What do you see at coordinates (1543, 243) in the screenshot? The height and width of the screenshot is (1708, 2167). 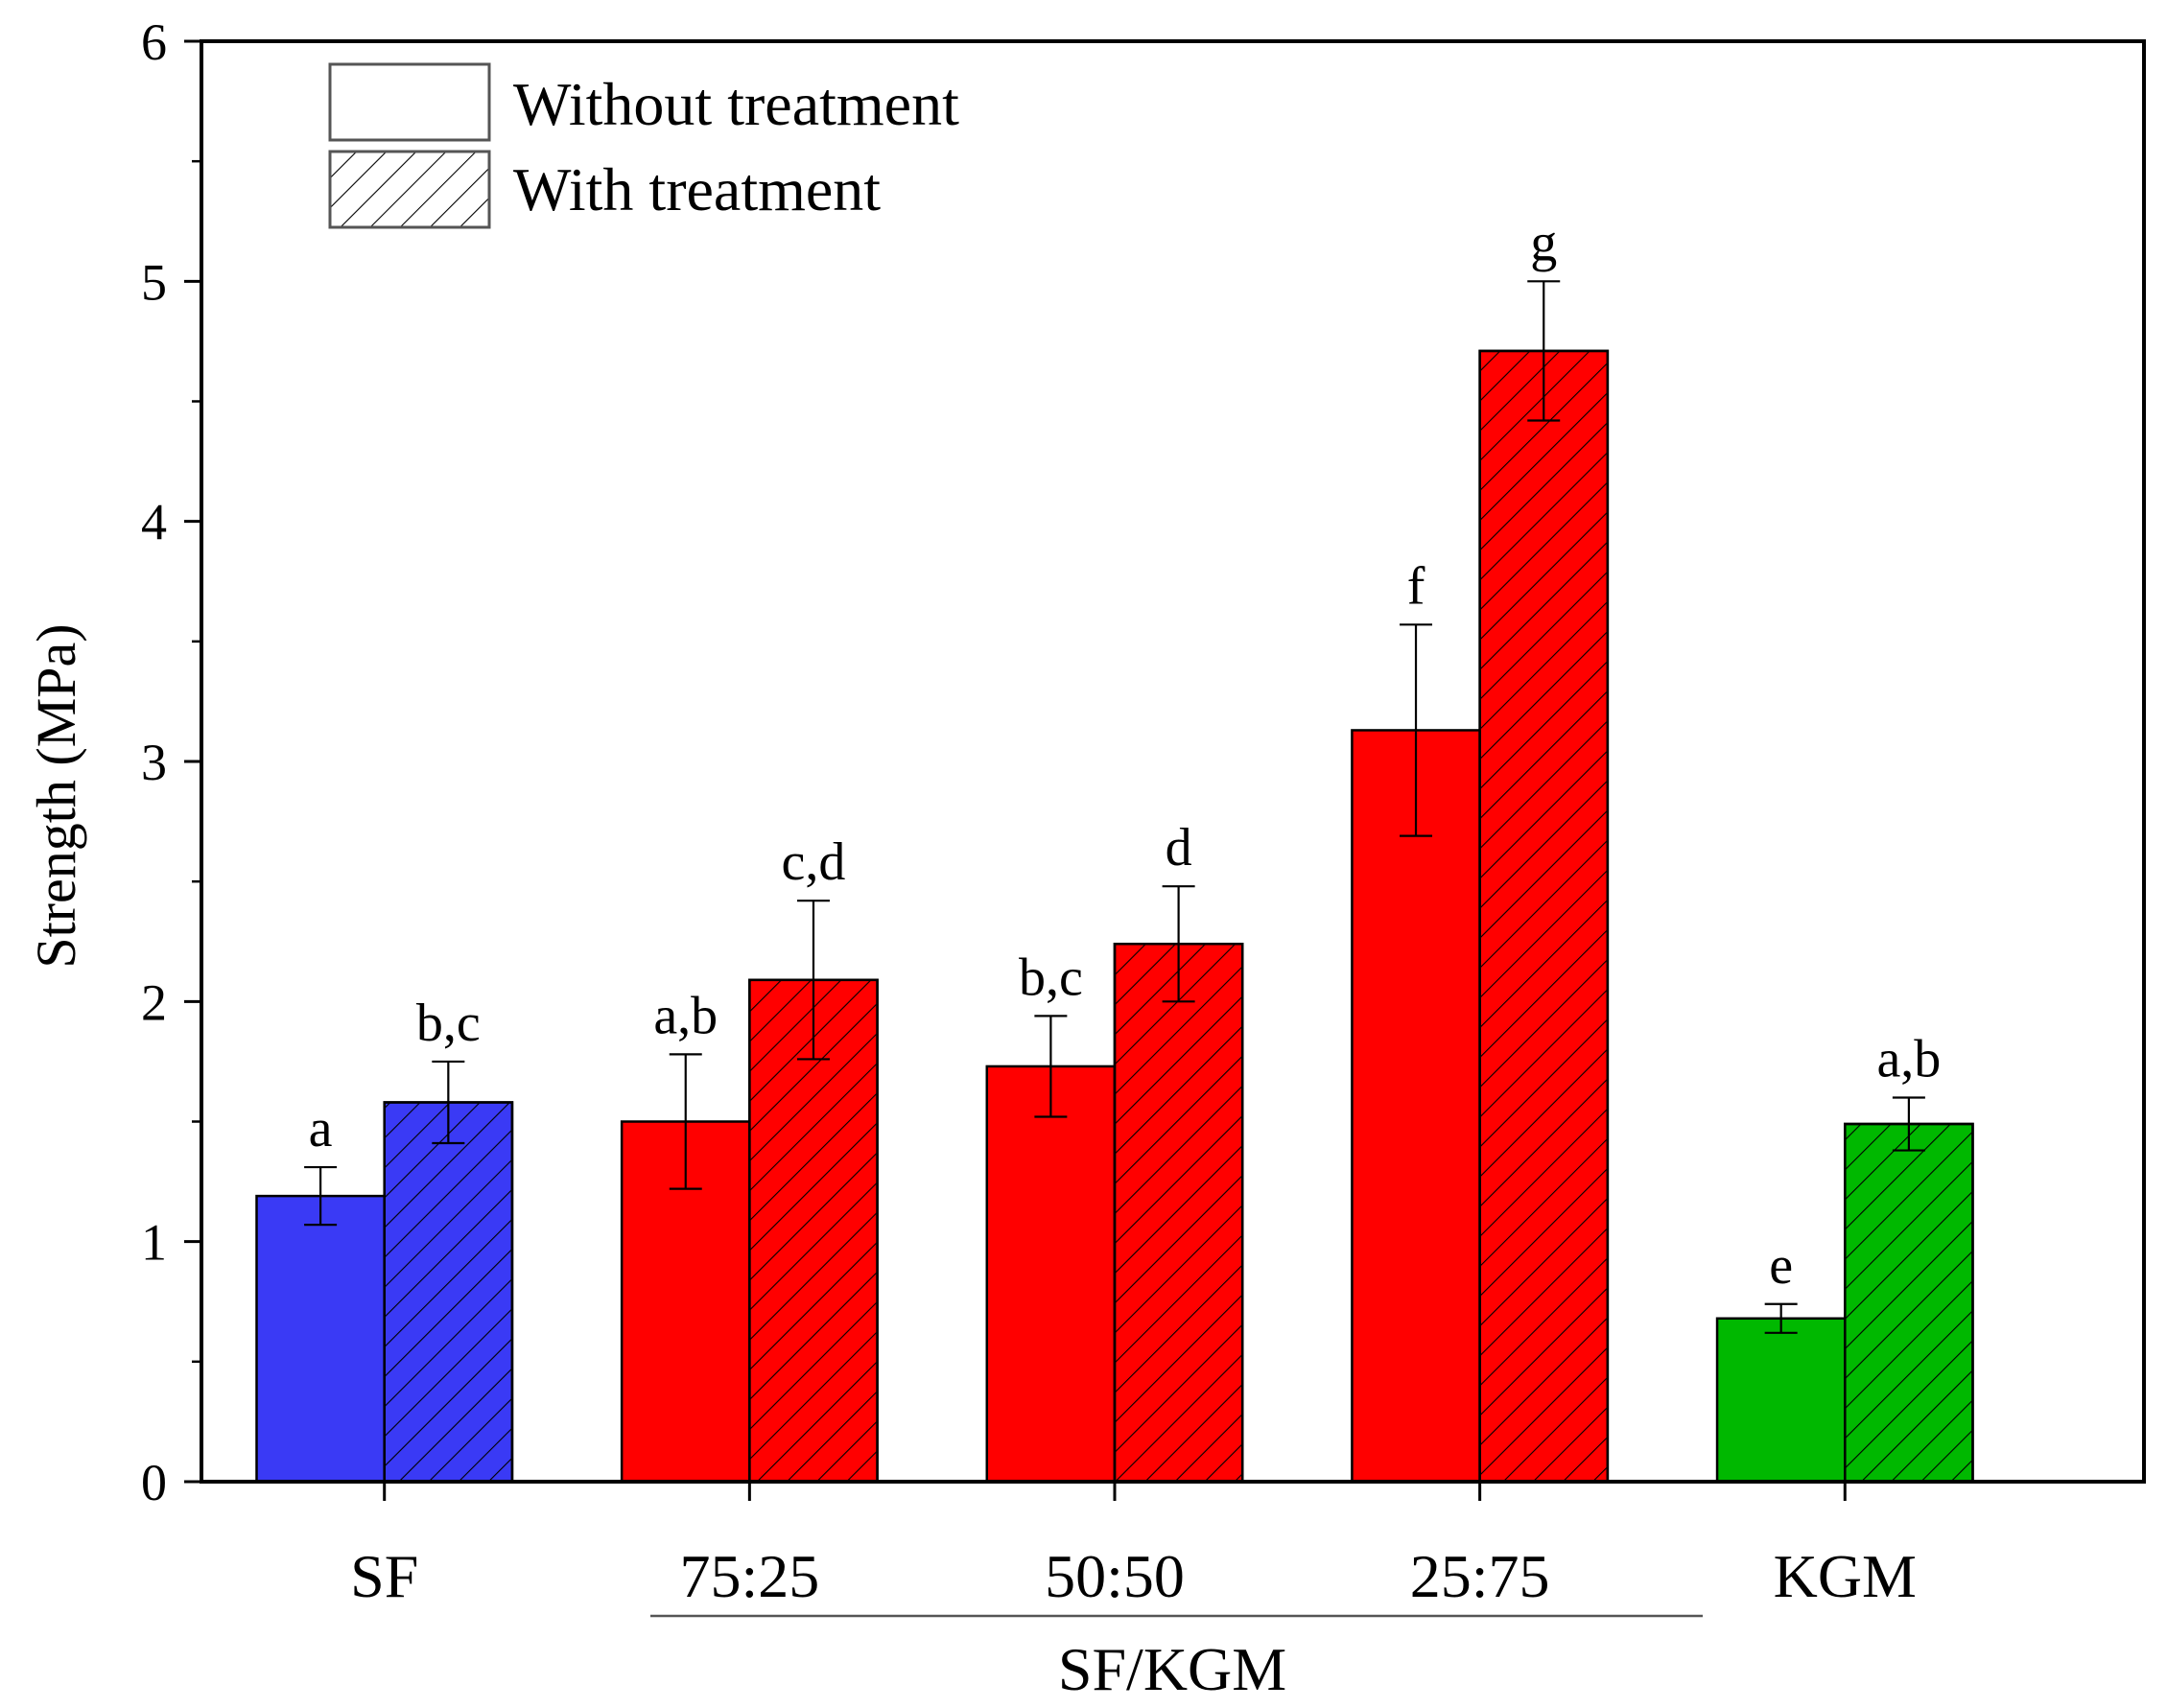 I see `significance-letter-25-75-series-1: g` at bounding box center [1543, 243].